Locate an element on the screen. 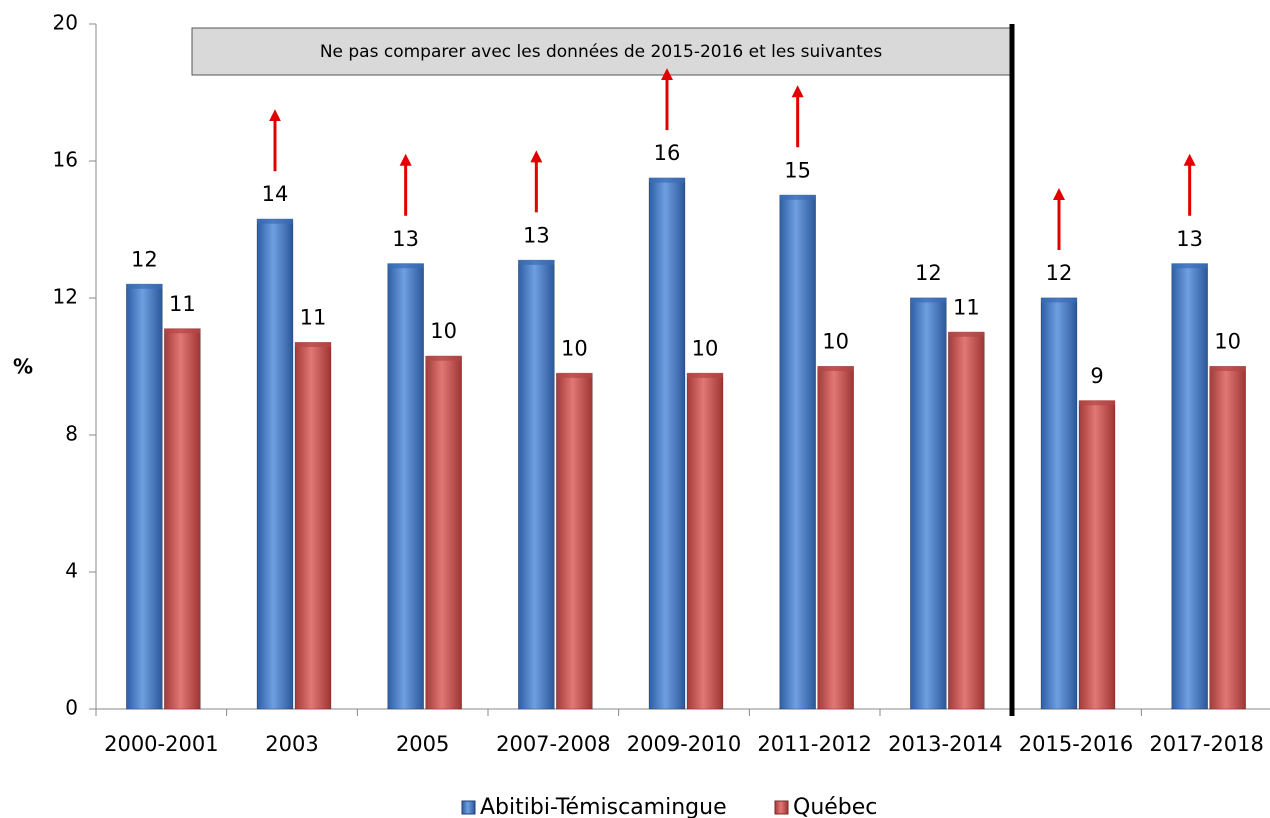  x-tick-label: 2005 is located at coordinates (422, 744).